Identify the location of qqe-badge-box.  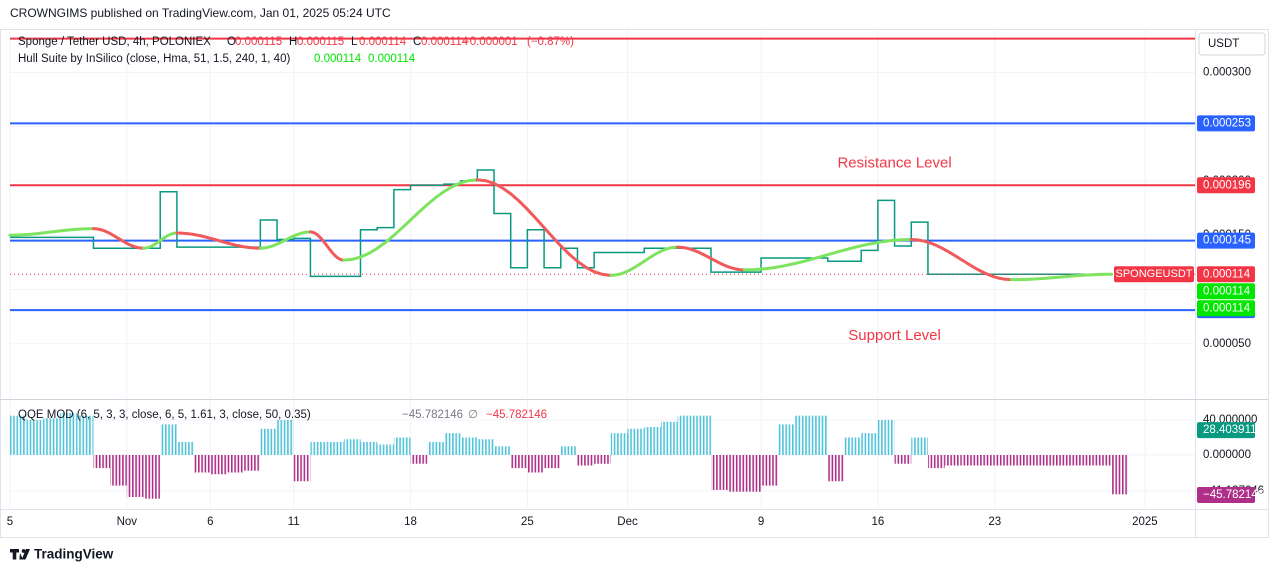
(1226, 495).